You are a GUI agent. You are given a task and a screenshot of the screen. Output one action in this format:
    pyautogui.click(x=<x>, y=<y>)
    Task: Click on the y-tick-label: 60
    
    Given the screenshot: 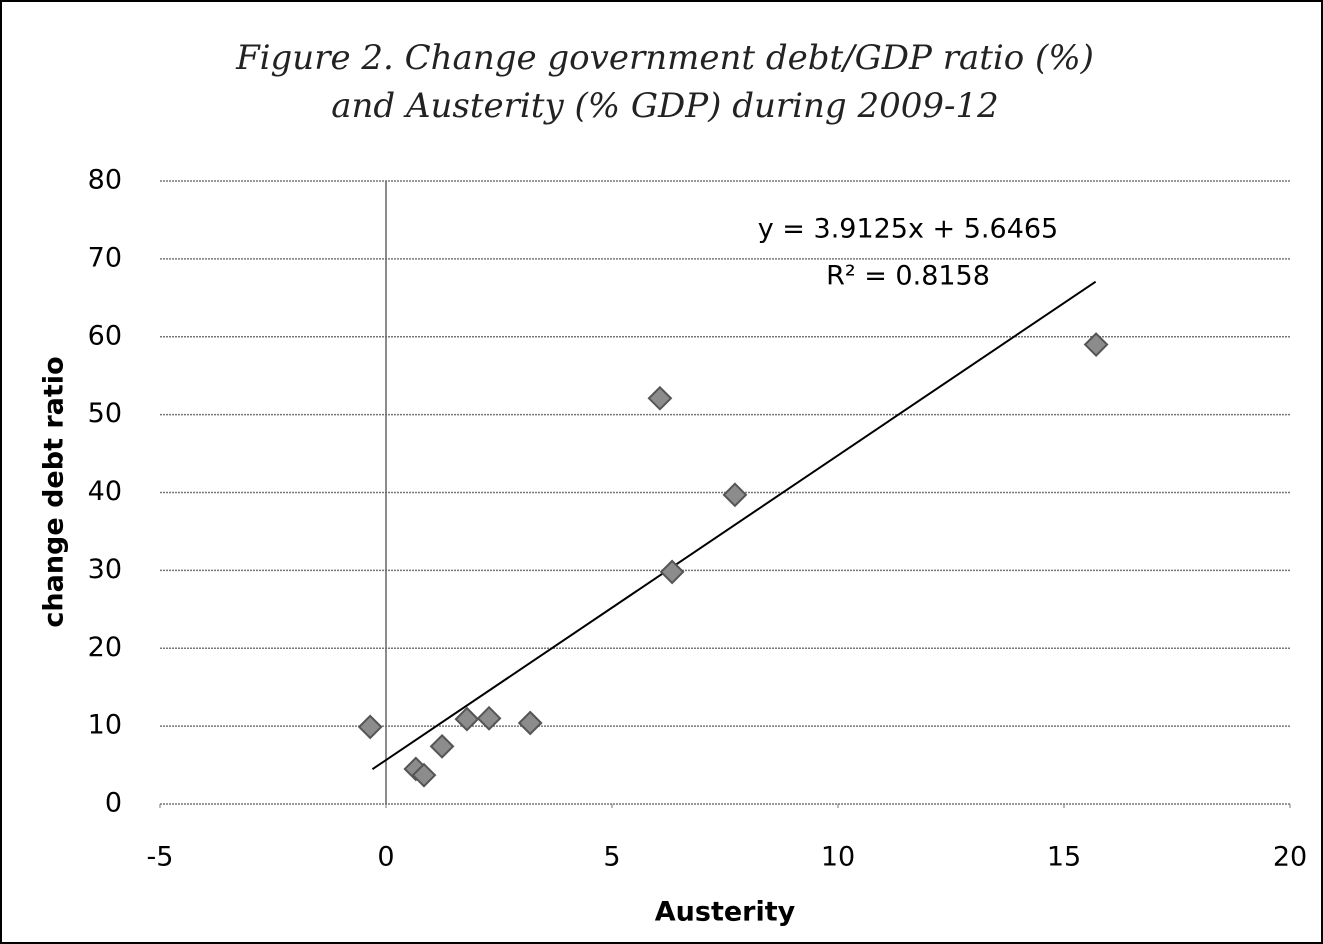 What is the action you would take?
    pyautogui.click(x=105, y=335)
    